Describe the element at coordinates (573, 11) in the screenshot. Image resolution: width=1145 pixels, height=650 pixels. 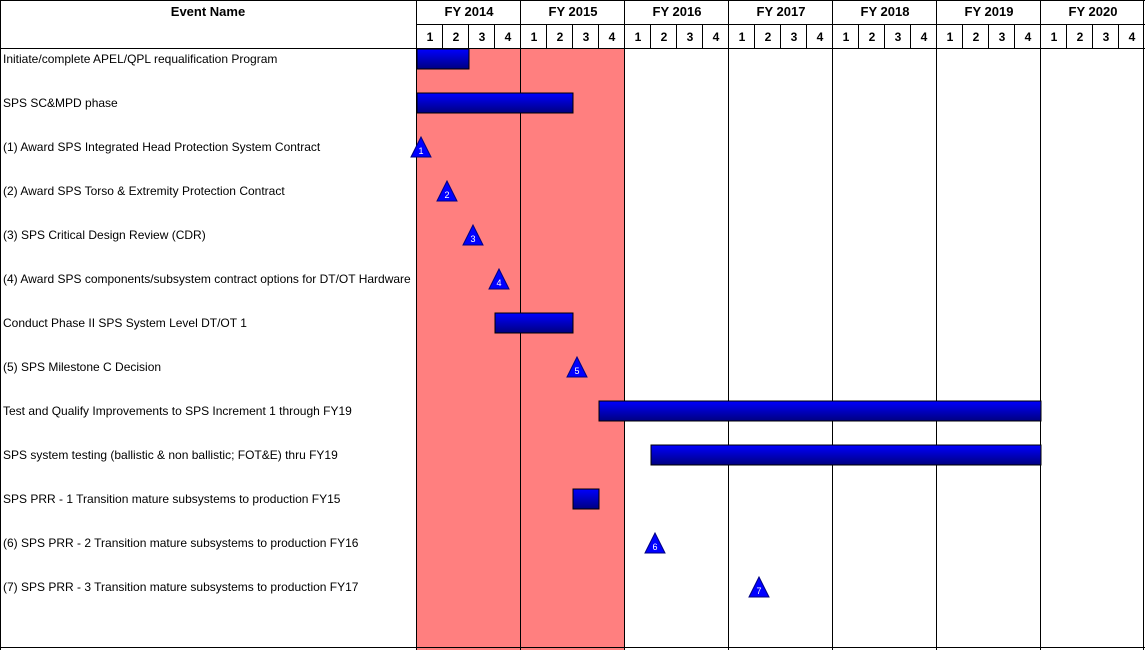
I see `fiscal-year-label: FY 2015` at that location.